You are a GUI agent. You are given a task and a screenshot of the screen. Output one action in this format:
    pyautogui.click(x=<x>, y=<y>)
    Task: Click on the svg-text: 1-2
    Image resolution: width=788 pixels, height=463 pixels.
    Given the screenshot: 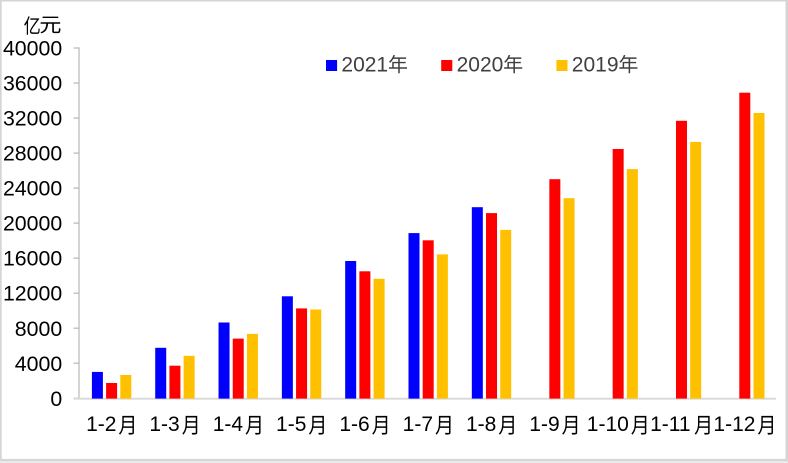 What is the action you would take?
    pyautogui.click(x=101, y=424)
    